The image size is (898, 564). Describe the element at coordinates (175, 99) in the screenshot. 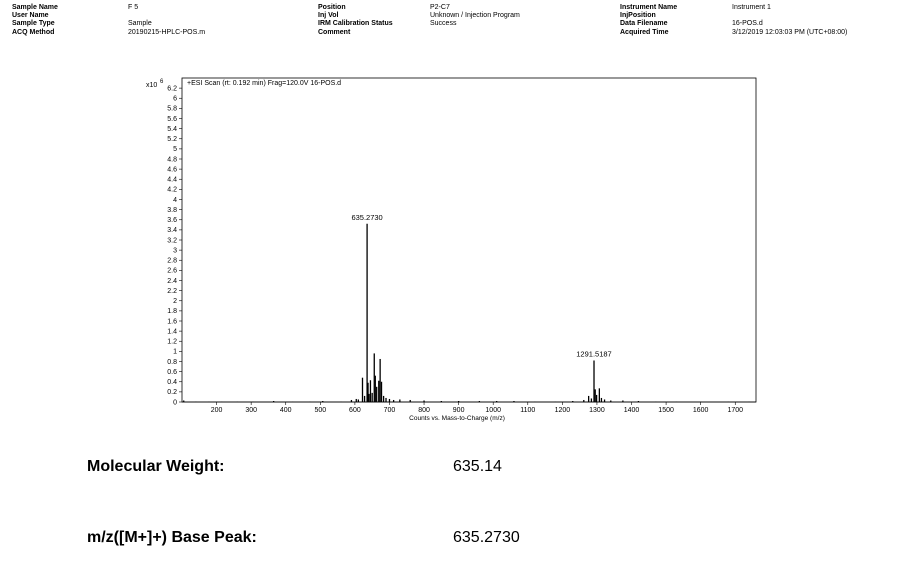

I see `y-tick-label: 6` at that location.